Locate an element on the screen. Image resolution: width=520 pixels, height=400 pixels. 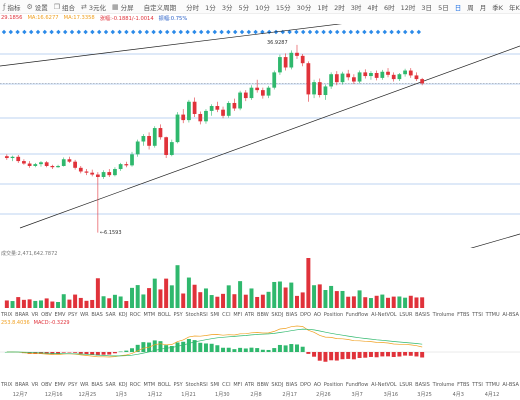
candle is located at coordinates (291, 60).